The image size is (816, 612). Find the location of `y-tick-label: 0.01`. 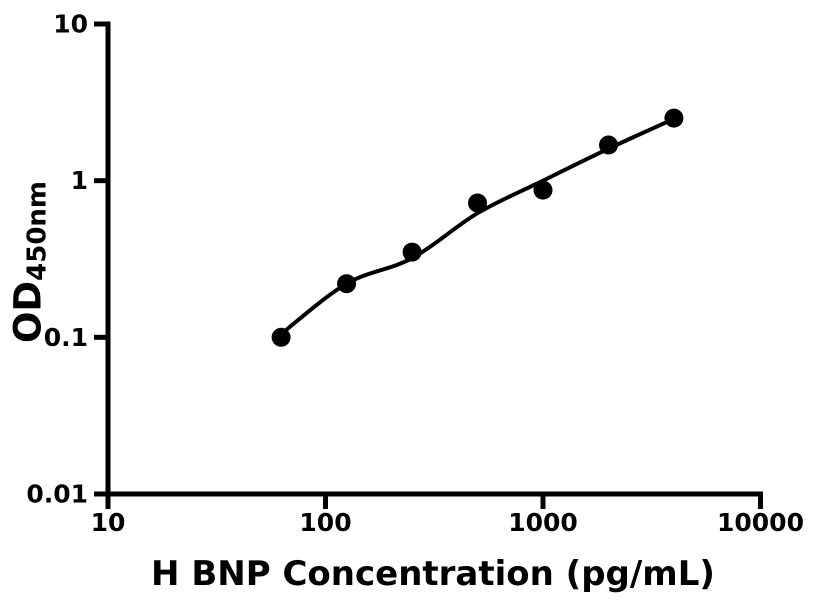

y-tick-label: 0.01 is located at coordinates (57, 494).